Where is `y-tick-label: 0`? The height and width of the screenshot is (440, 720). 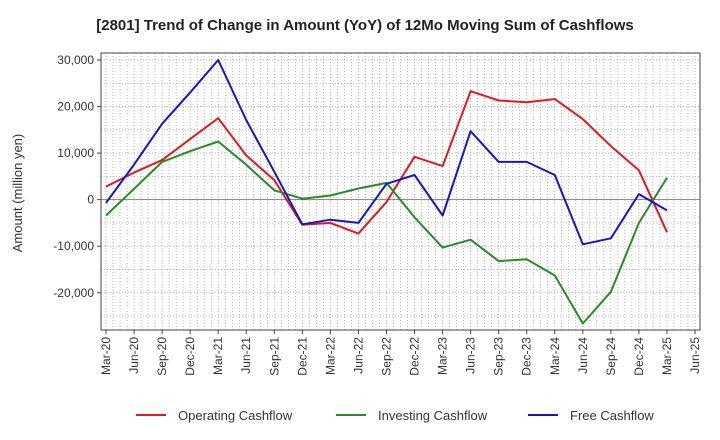 y-tick-label: 0 is located at coordinates (90, 200).